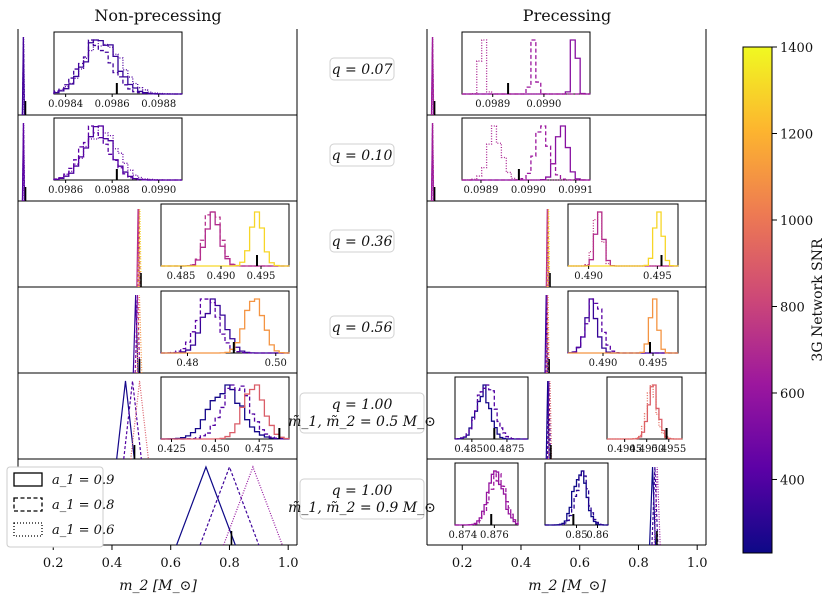  What do you see at coordinates (494, 535) in the screenshot?
I see `inset-right-row5-tick-label: 0.876` at bounding box center [494, 535].